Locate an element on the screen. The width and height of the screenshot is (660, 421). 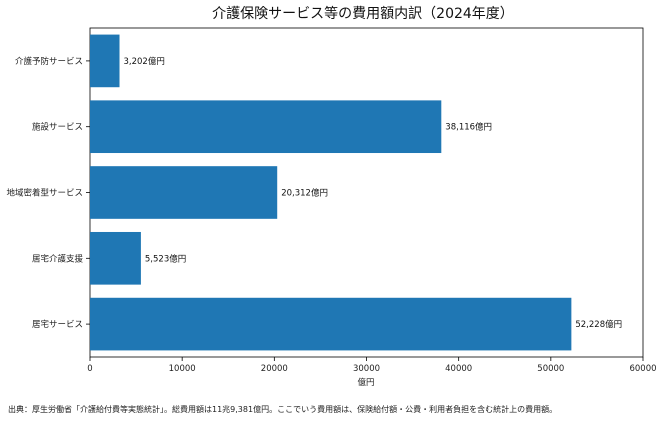
x-ticks-group: 0 10000 20000 30000 40000 50000 60000 is located at coordinates (372, 365).